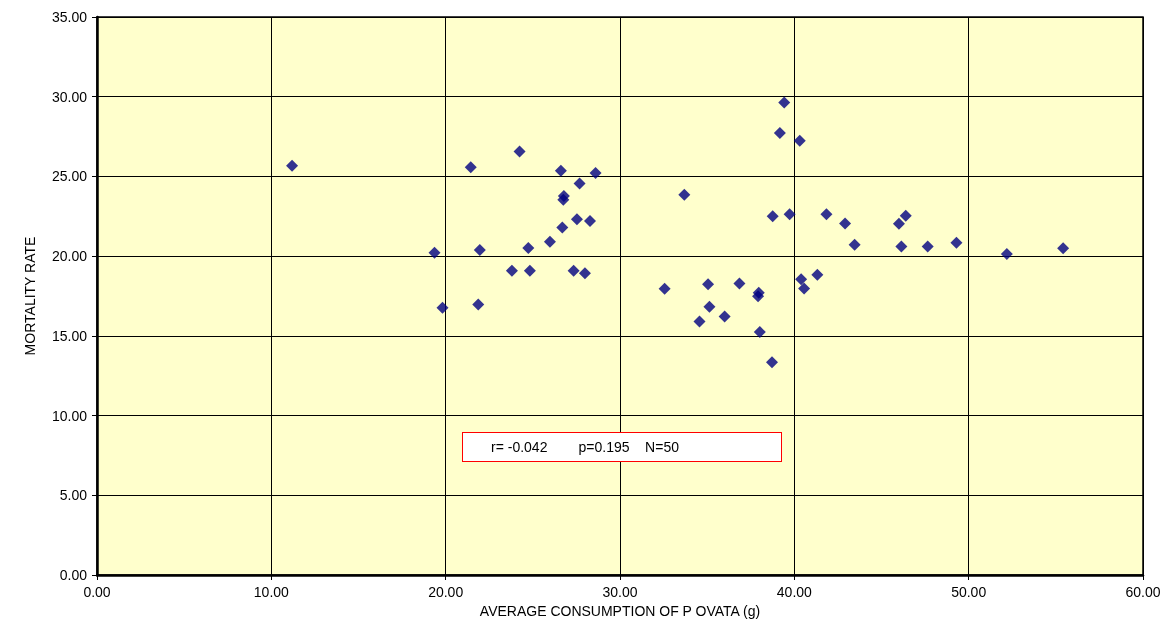 This screenshot has width=1172, height=636. What do you see at coordinates (69, 415) in the screenshot?
I see `y-tick-label: 10.00` at bounding box center [69, 415].